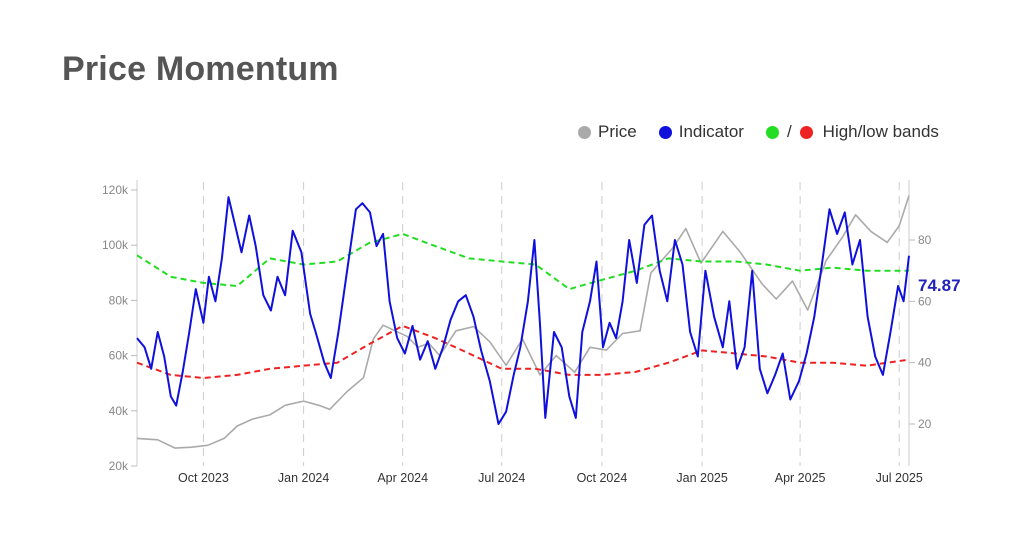 The width and height of the screenshot is (1024, 555). I want to click on y-left-tick-label: 60k, so click(119, 356).